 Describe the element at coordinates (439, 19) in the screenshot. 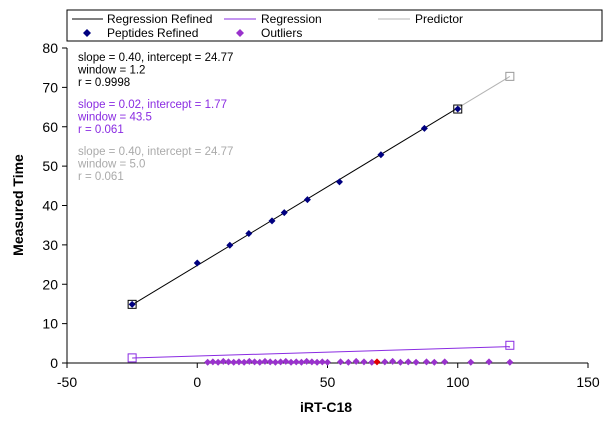

I see `legend-label: Predictor` at that location.